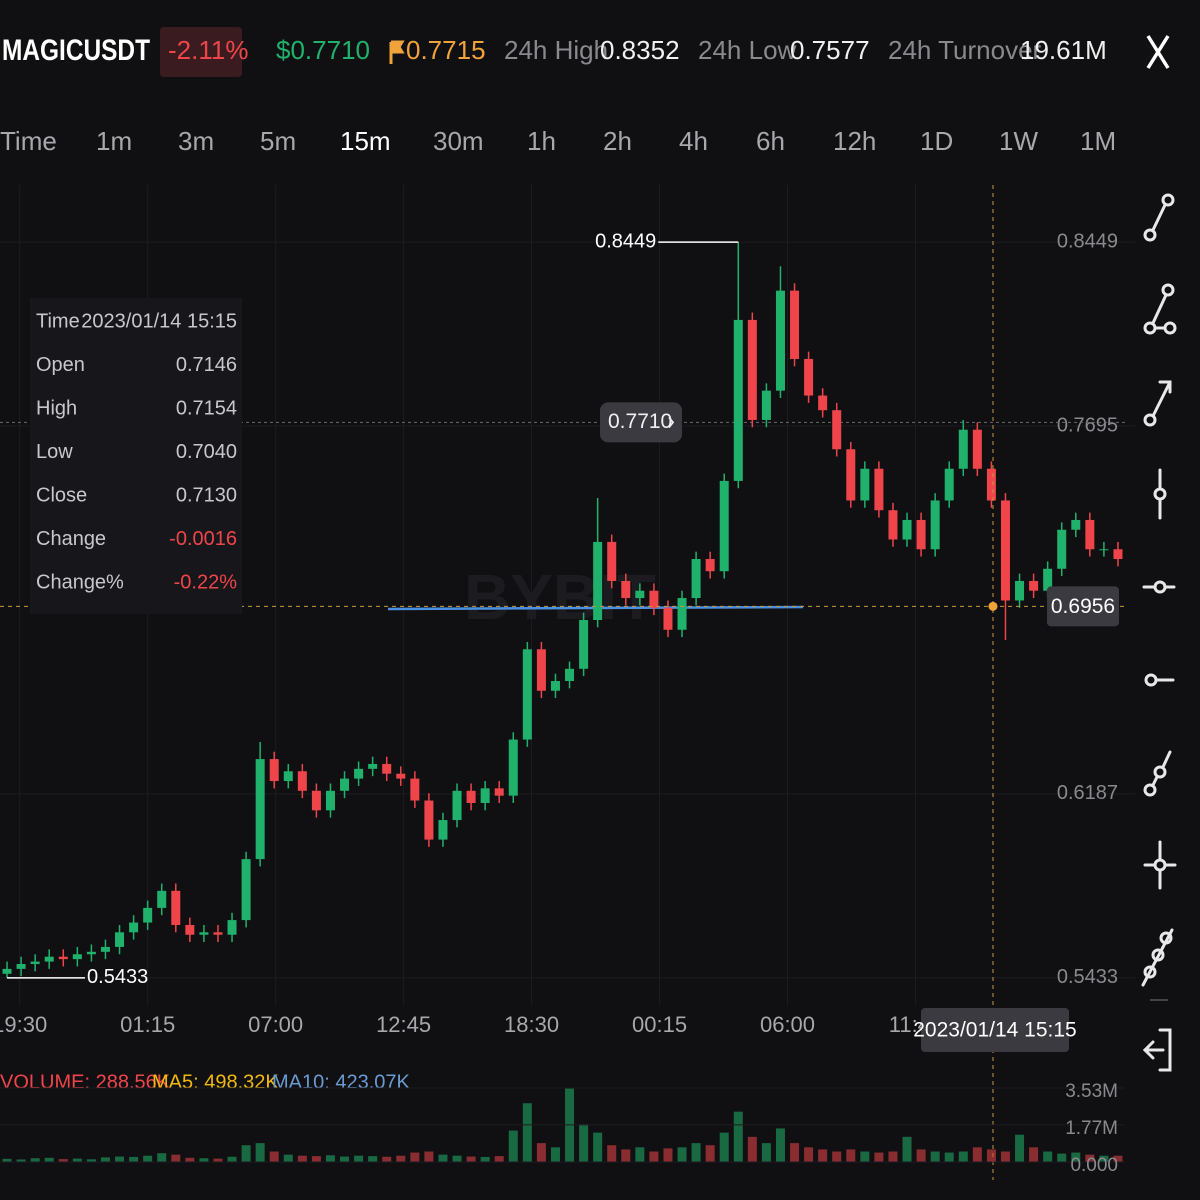  I want to click on x-tick-label: 06:00, so click(787, 1024).